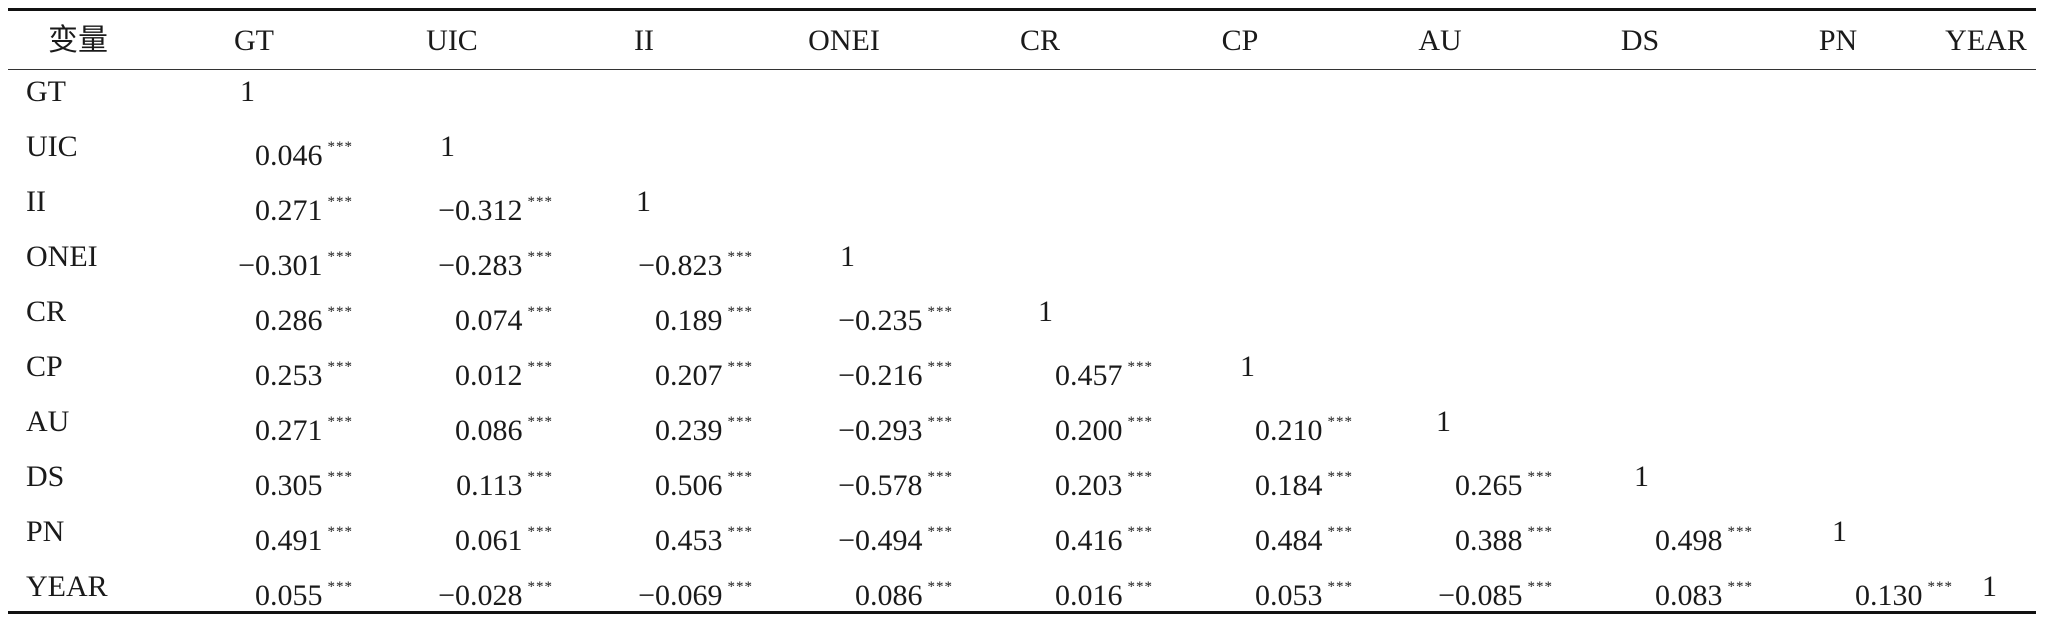 The image size is (2048, 624). Describe the element at coordinates (1104, 591) in the screenshot. I see `correlation-cell: 0.016 ***` at that location.